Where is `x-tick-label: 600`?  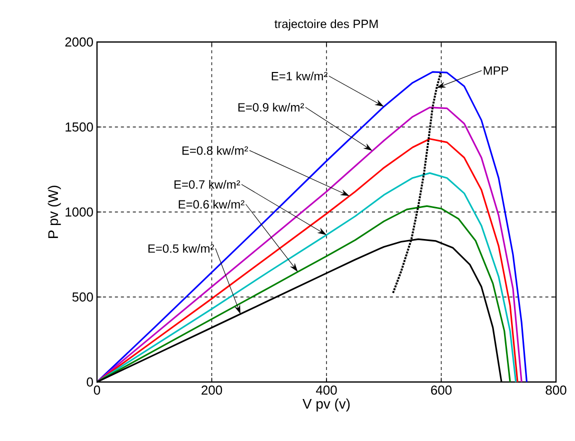
x-tick-label: 600 is located at coordinates (441, 390).